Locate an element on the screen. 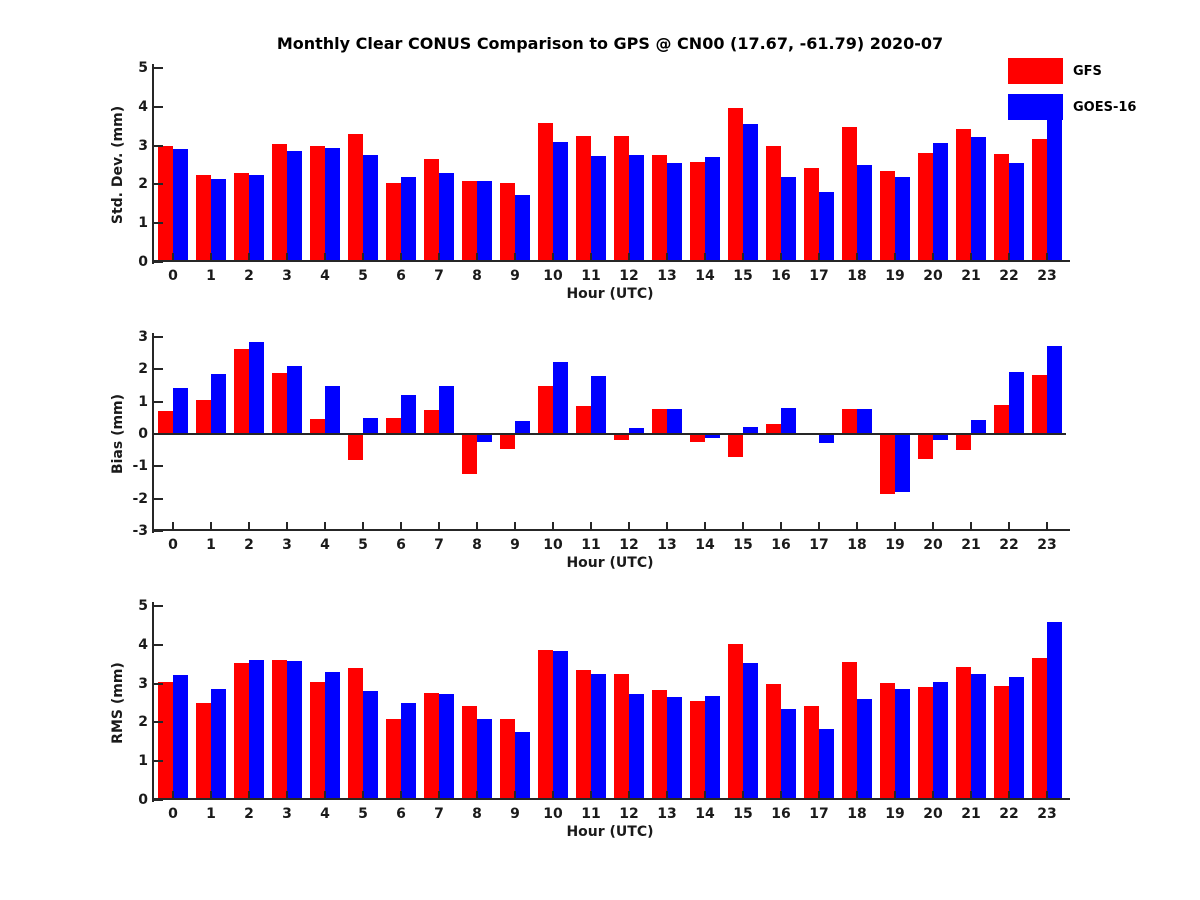 Image resolution: width=1200 pixels, height=900 pixels. bias-x-tick-label: 1 is located at coordinates (211, 545).